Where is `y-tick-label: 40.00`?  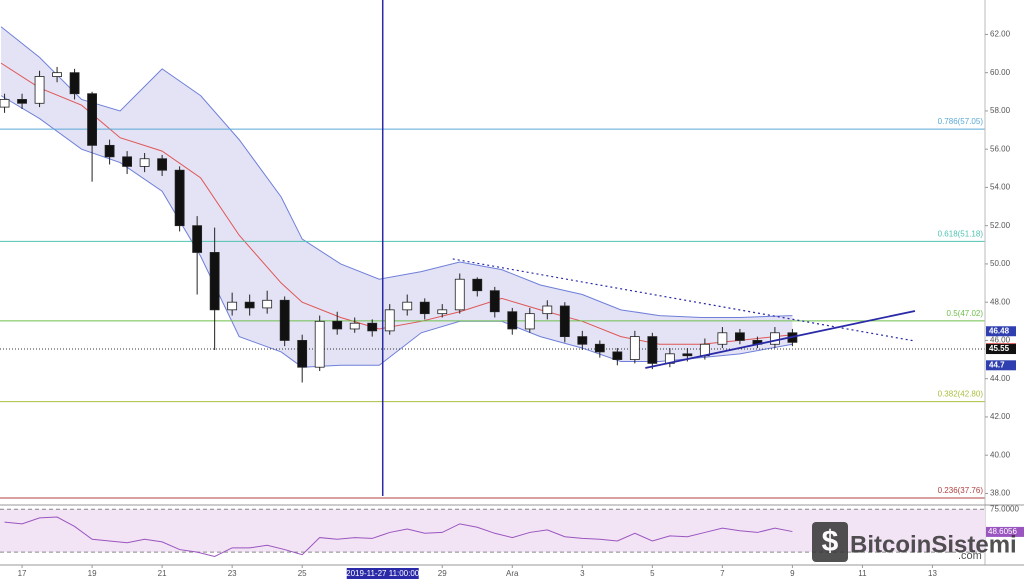 y-tick-label: 40.00 is located at coordinates (1000, 454).